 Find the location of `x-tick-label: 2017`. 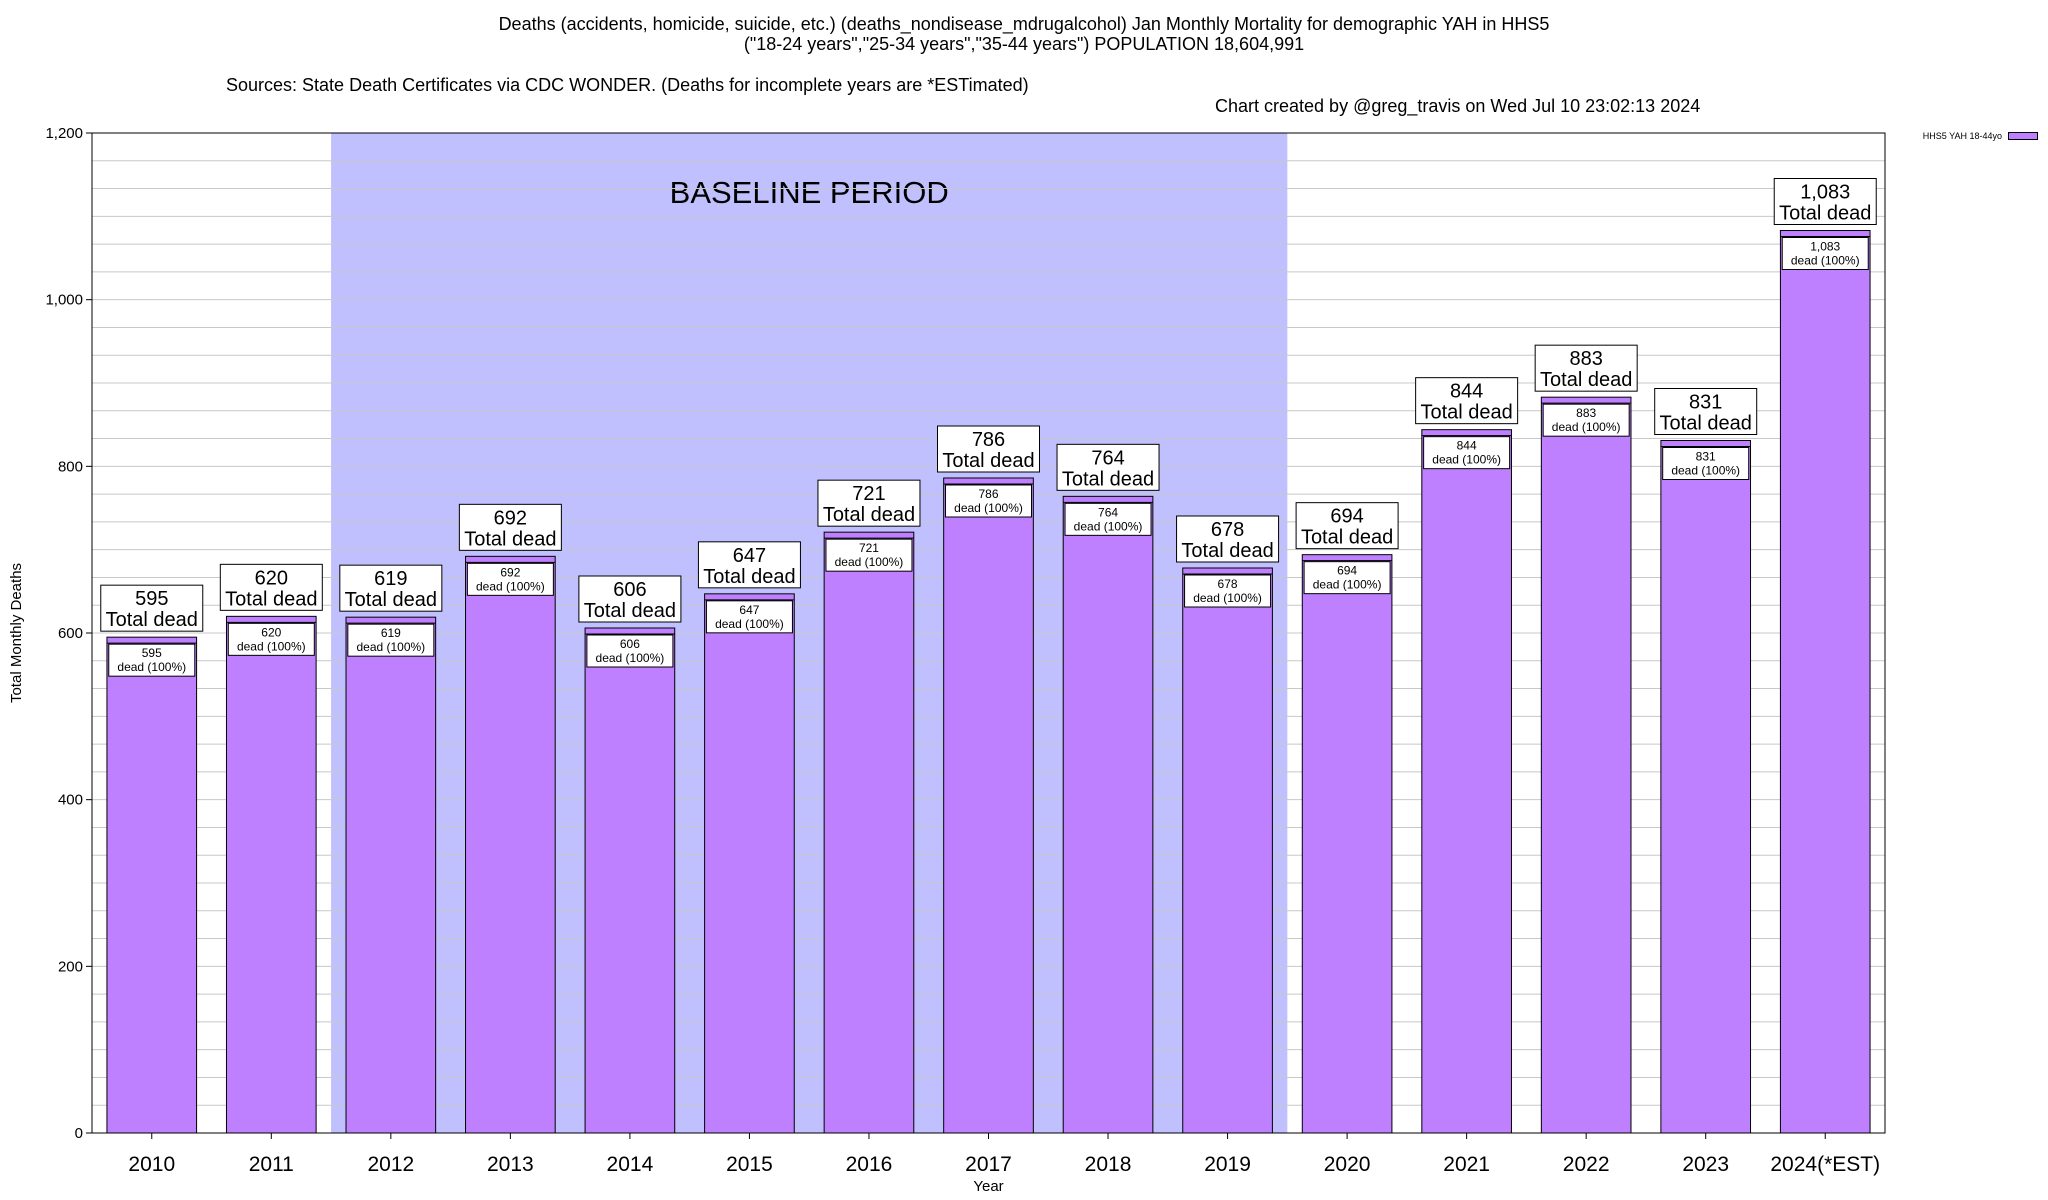

x-tick-label: 2017 is located at coordinates (988, 1164).